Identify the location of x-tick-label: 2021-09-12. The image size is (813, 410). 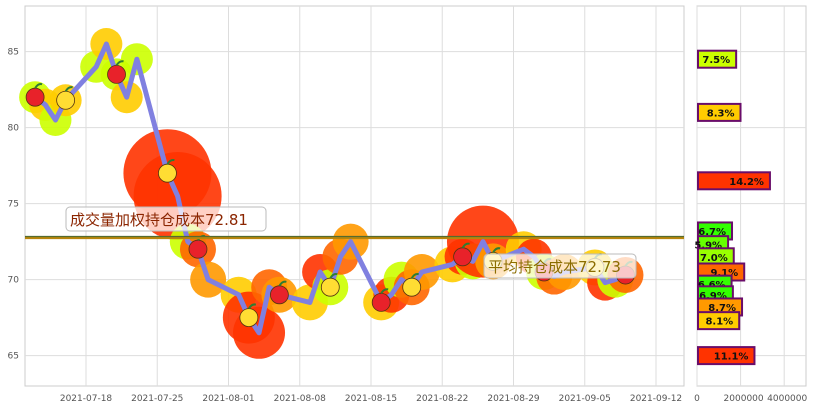
(656, 399).